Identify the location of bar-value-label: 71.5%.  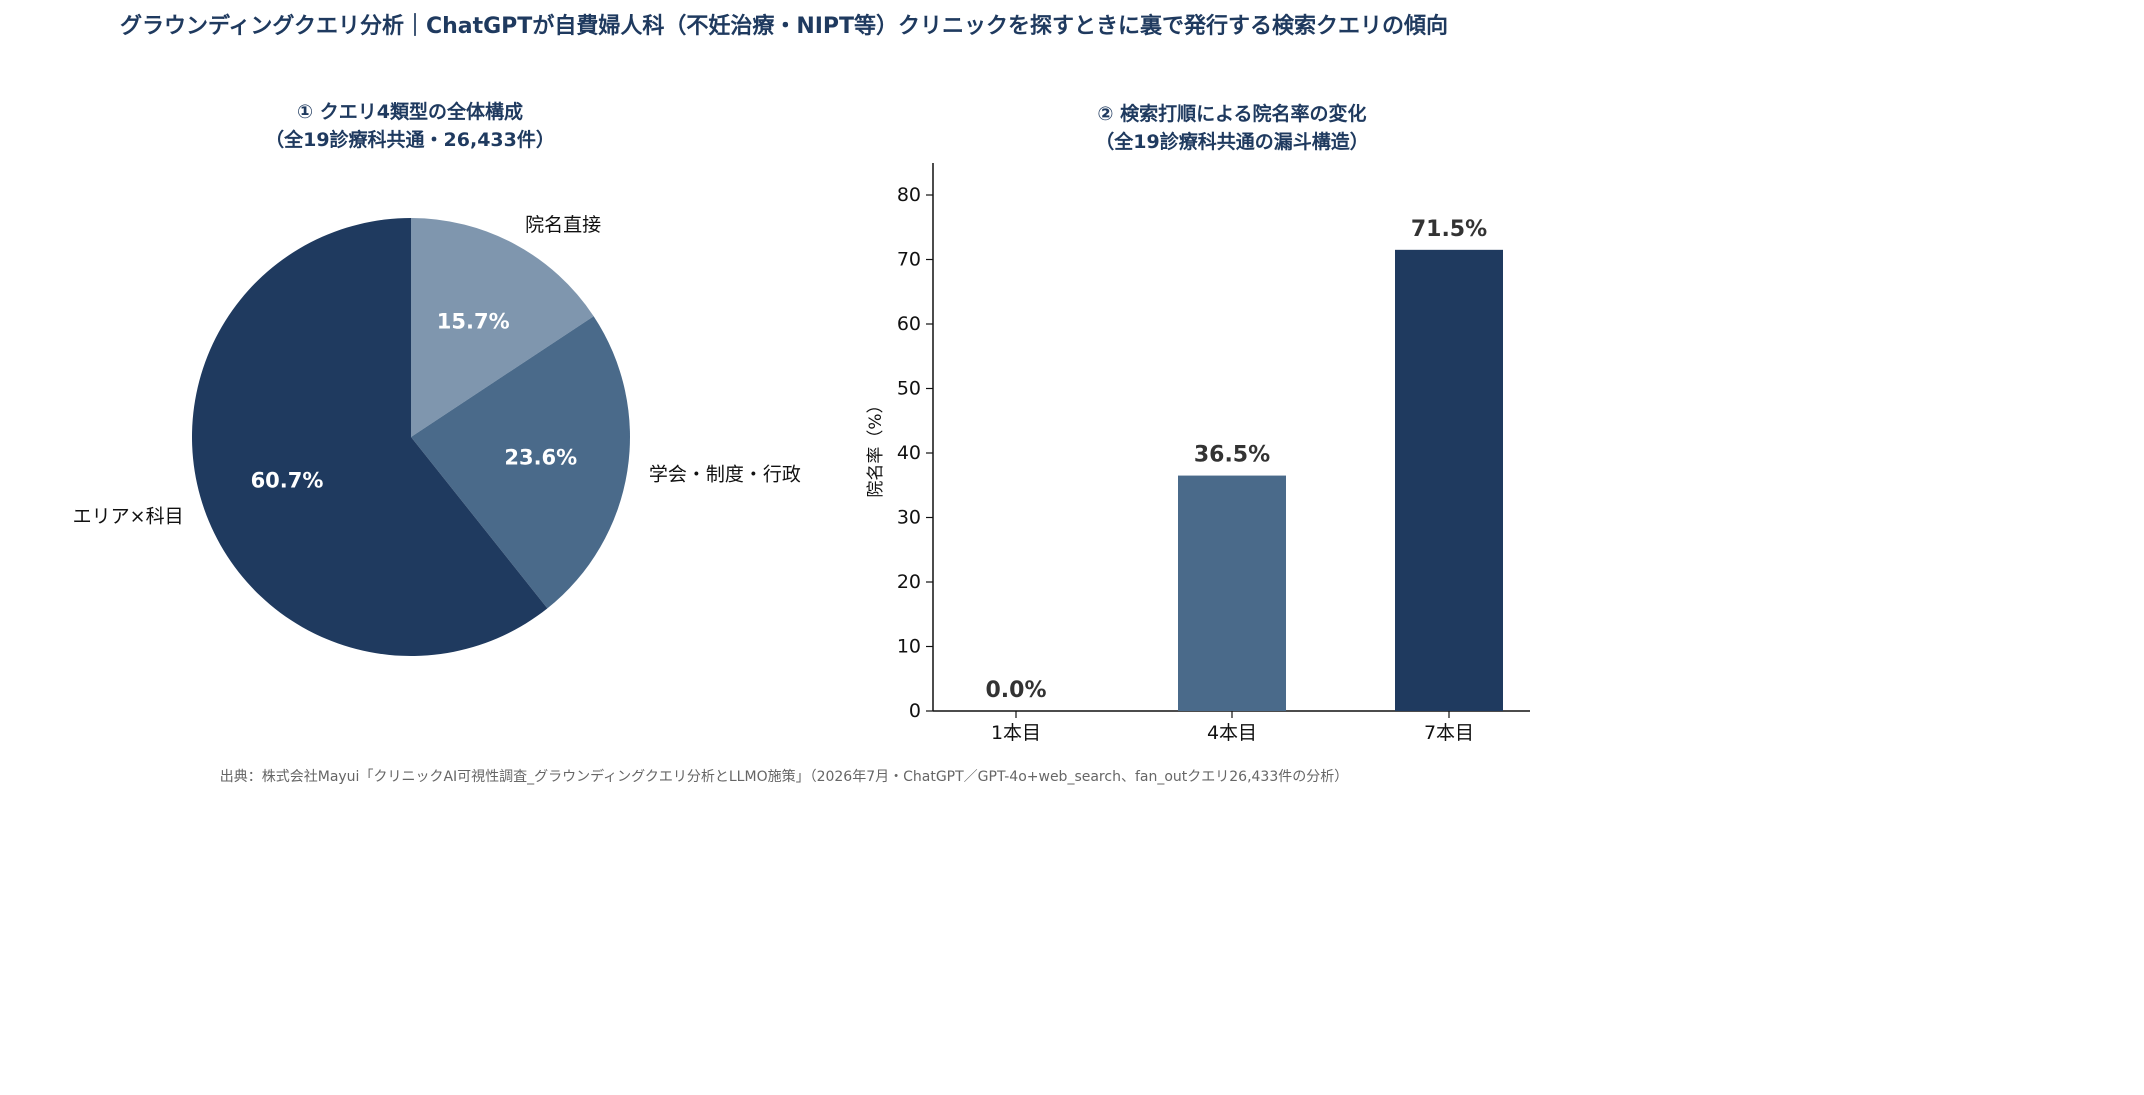
(1449, 229).